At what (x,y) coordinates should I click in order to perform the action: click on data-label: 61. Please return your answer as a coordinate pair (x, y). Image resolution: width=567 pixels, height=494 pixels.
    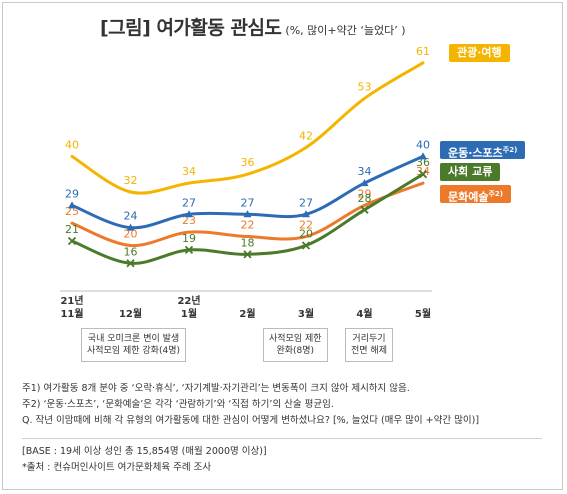
    Looking at the image, I should click on (423, 51).